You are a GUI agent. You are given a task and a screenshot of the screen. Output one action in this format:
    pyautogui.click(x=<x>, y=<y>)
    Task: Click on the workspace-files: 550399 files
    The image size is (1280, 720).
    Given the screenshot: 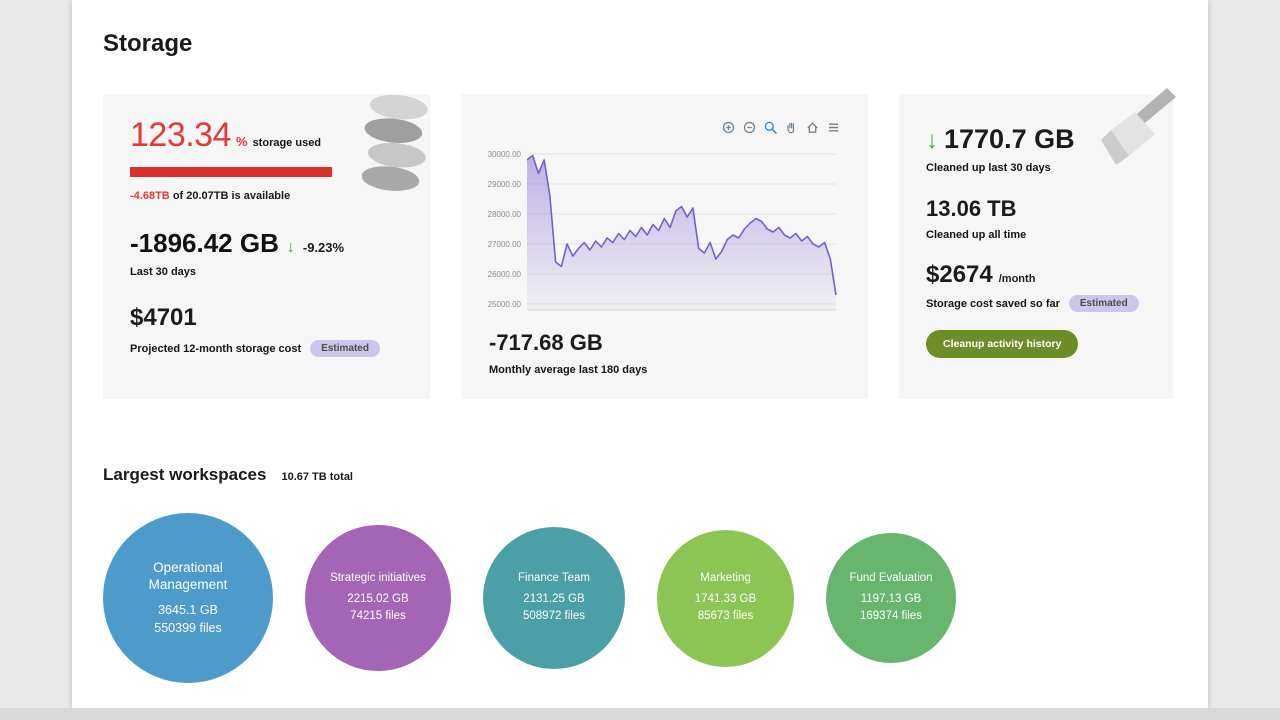 What is the action you would take?
    pyautogui.click(x=188, y=628)
    